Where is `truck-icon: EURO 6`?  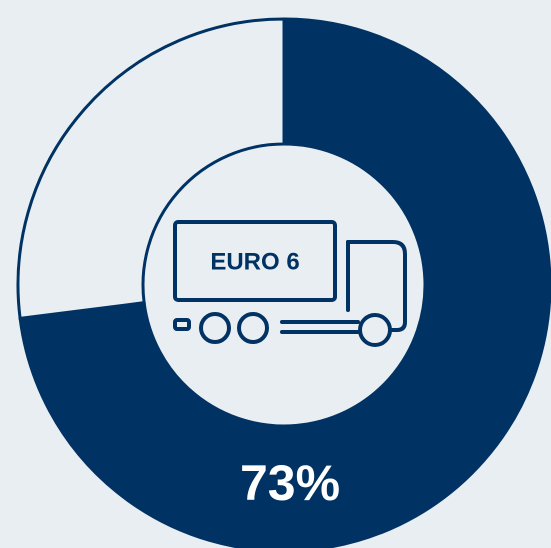 truck-icon: EURO 6 is located at coordinates (290, 283).